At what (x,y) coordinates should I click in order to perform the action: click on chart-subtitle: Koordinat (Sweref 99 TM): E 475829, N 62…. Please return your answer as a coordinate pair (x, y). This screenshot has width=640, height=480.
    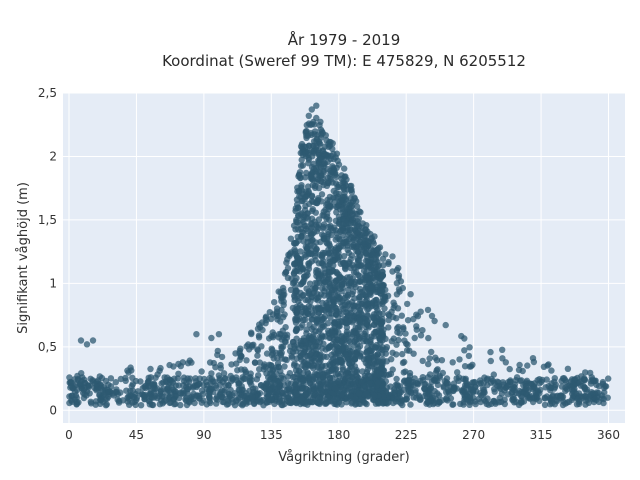
    Looking at the image, I should click on (344, 61).